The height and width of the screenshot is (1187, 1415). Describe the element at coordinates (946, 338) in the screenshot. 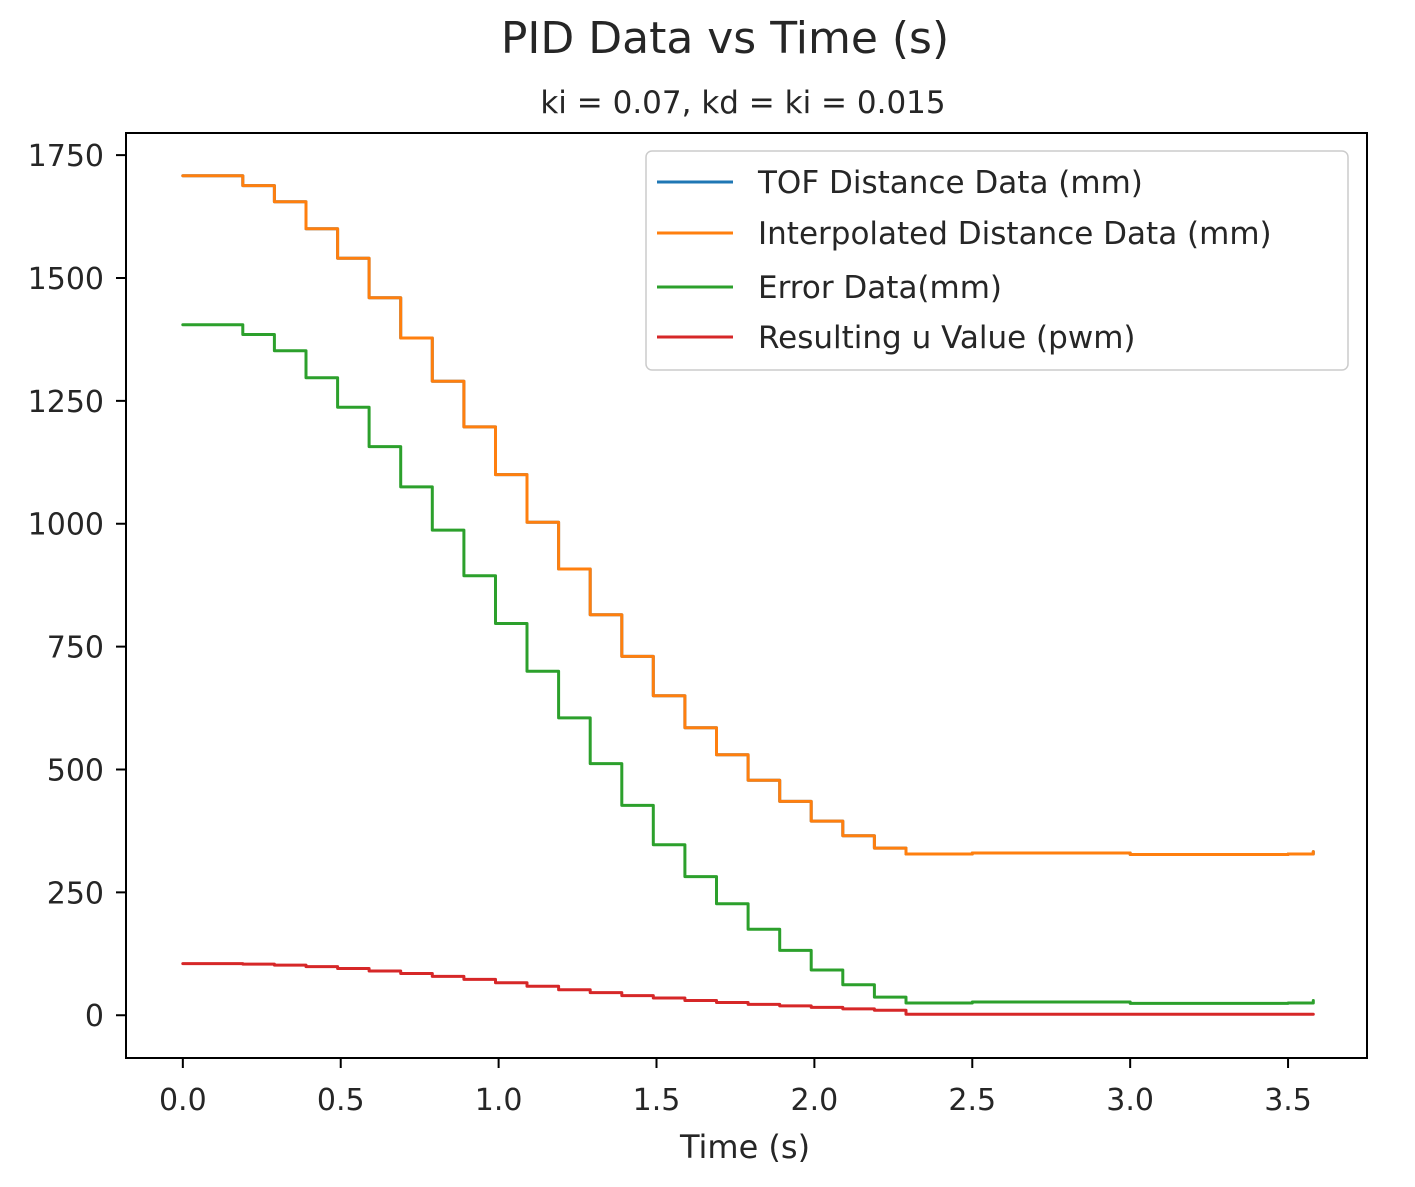

I see `legend-label-3: Resulting u Value (pwm)` at that location.